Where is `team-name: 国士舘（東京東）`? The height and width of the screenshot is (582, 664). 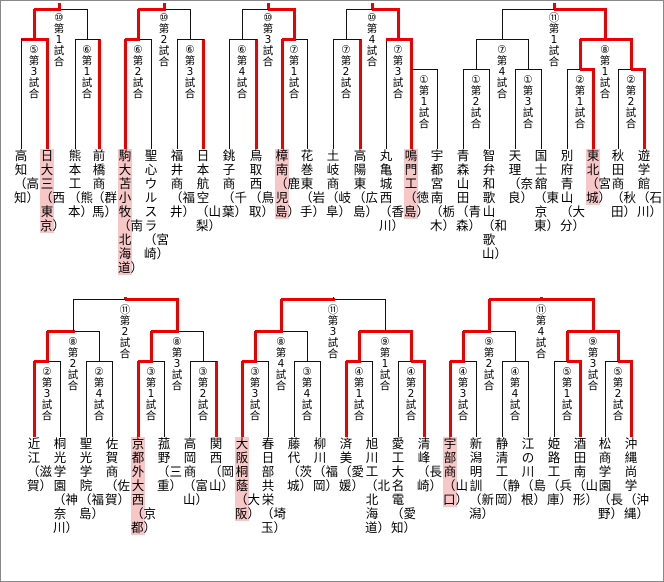 team-name: 国士舘（東京東） is located at coordinates (547, 190).